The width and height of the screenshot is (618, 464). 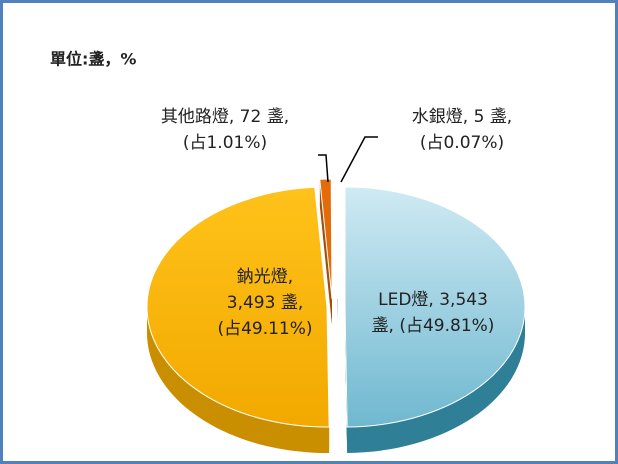 I want to click on slice-label: LED燈, 3,543, so click(x=433, y=300).